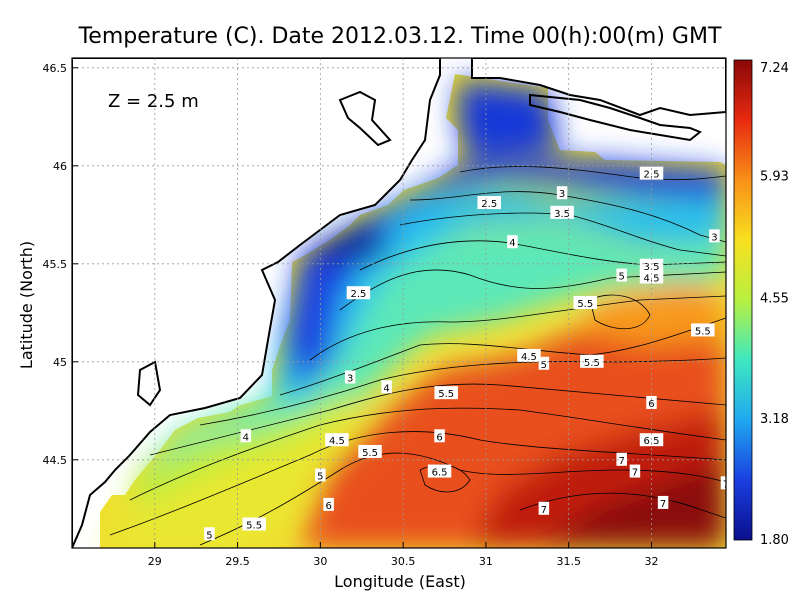 This screenshot has width=800, height=604. Describe the element at coordinates (403, 561) in the screenshot. I see `x-tick-label: 30.5` at that location.